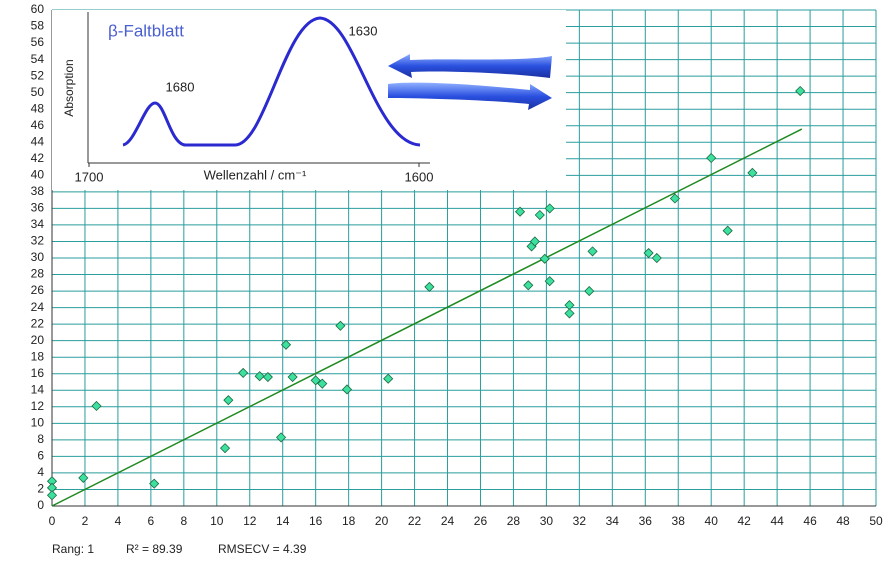 The height and width of the screenshot is (562, 888). I want to click on y-tick-label: 4, so click(40, 472).